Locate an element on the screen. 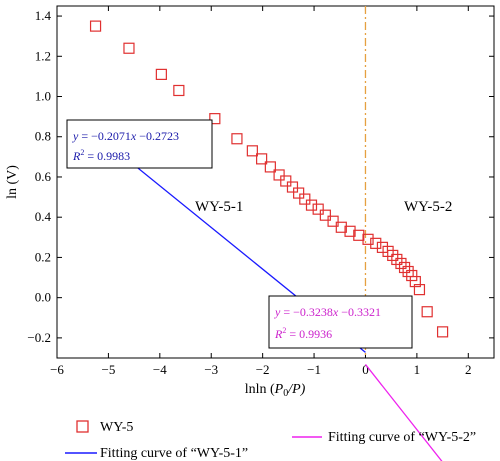 This screenshot has height=461, width=500. legend-item-fit-wy-5-2: Fitting curve of “WY-5-2” is located at coordinates (384, 437).